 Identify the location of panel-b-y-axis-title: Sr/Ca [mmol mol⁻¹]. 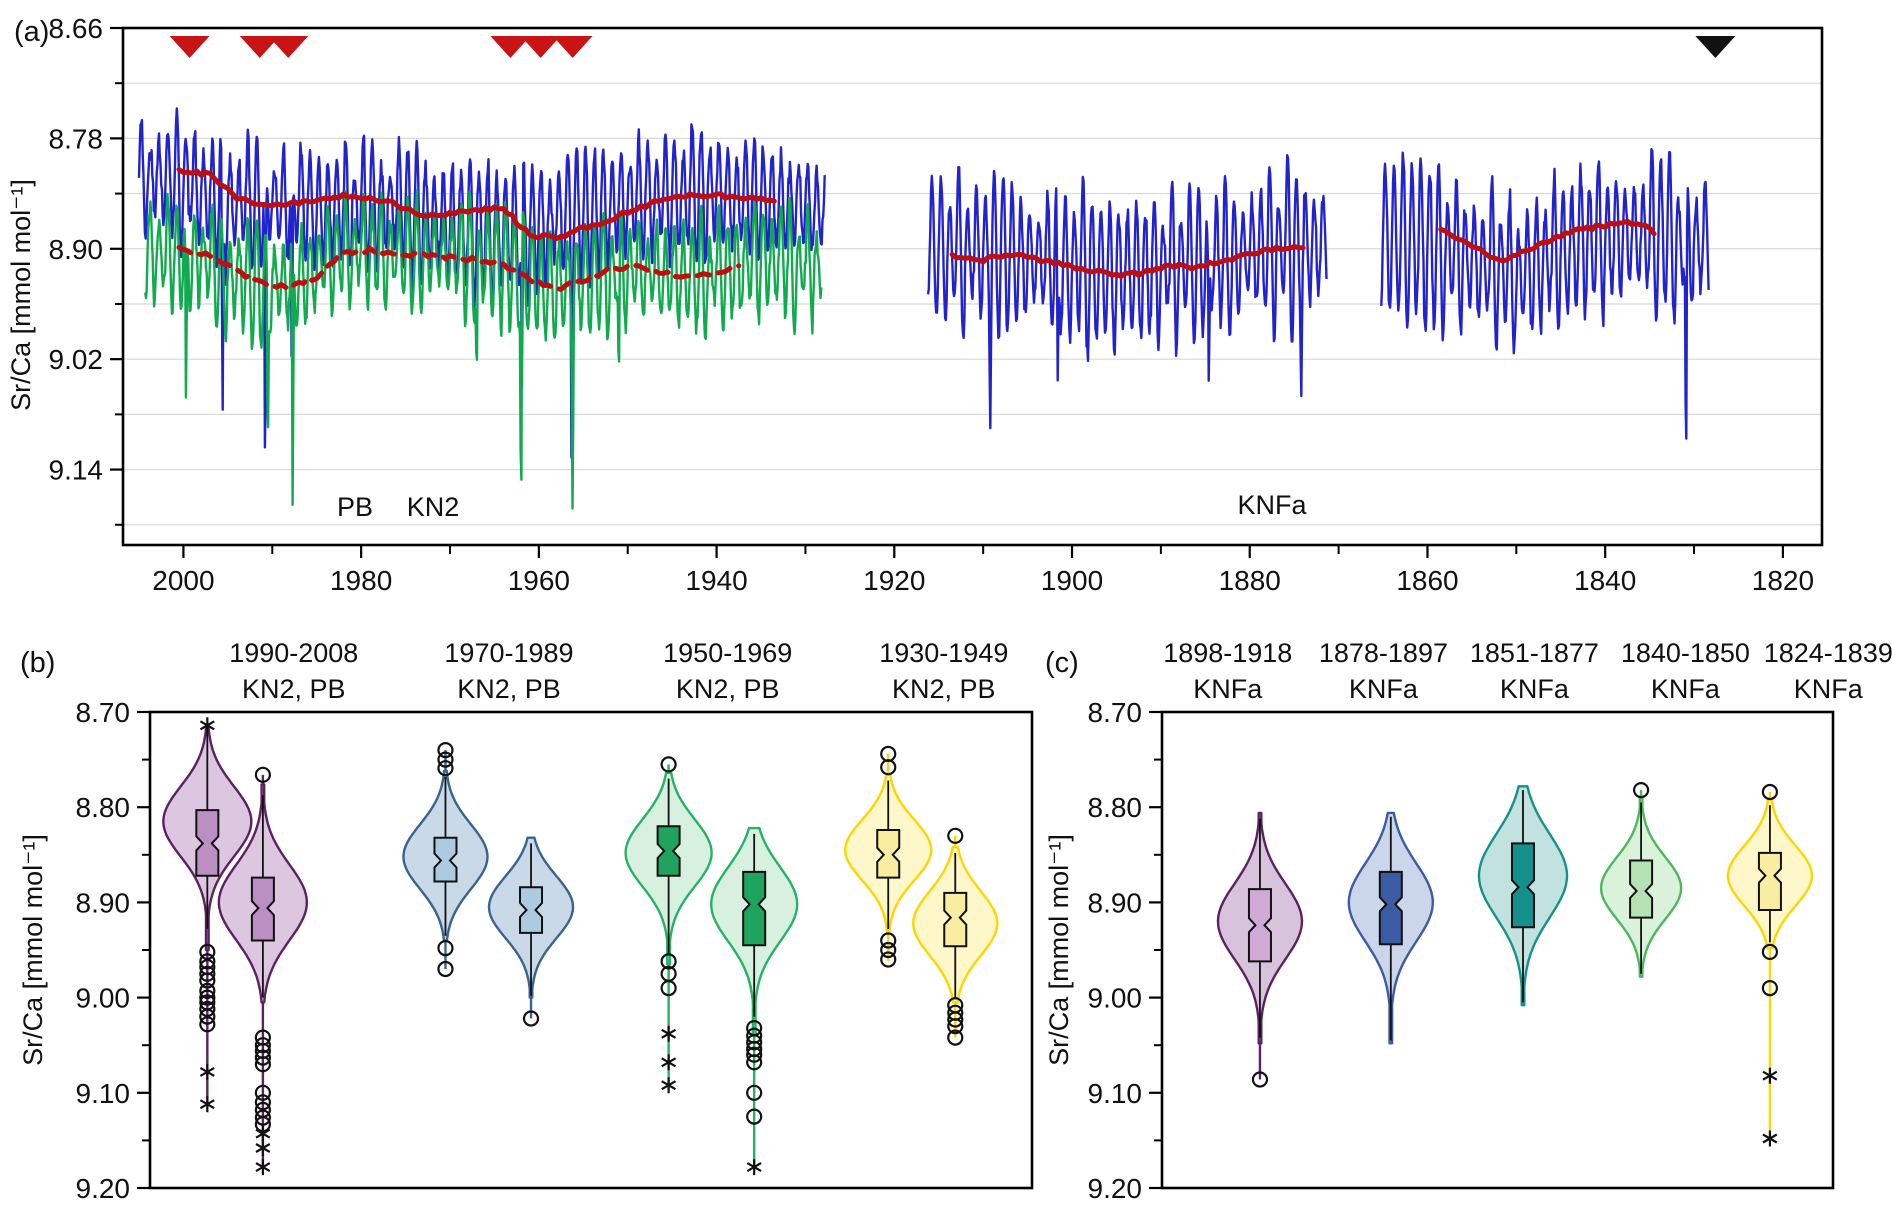
(33, 950).